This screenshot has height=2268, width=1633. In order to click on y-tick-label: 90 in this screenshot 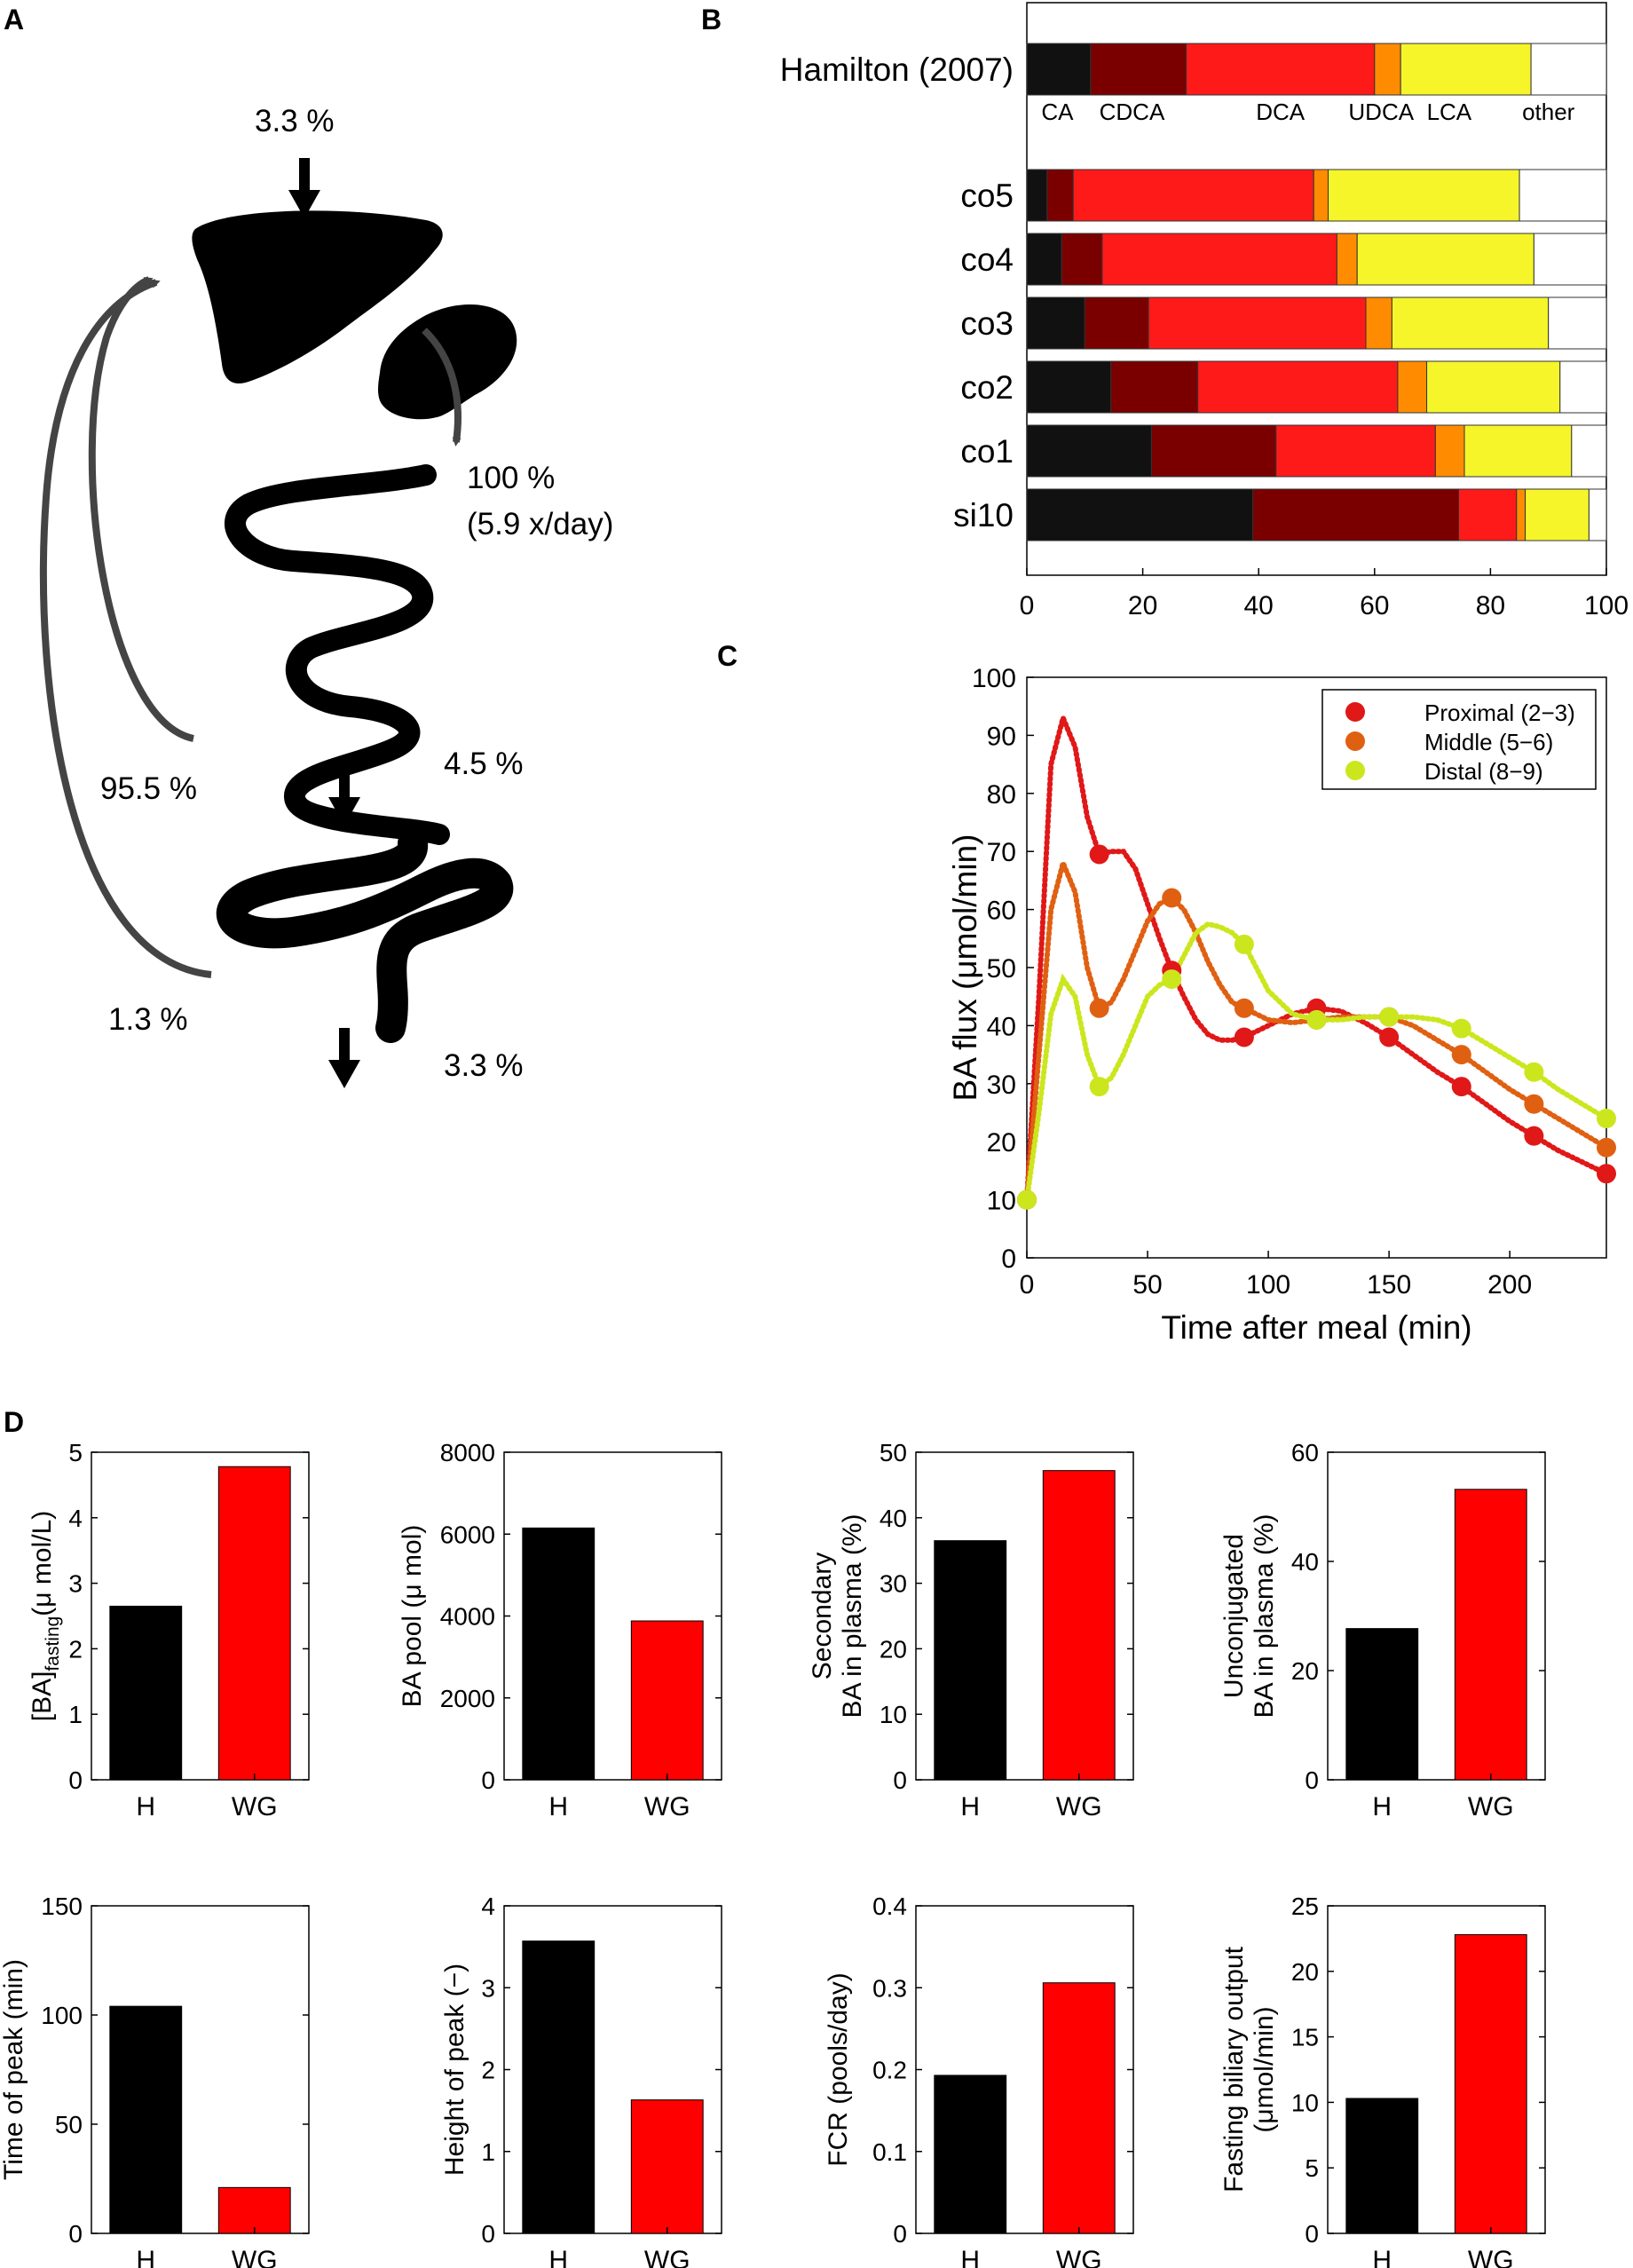, I will do `click(1001, 736)`.